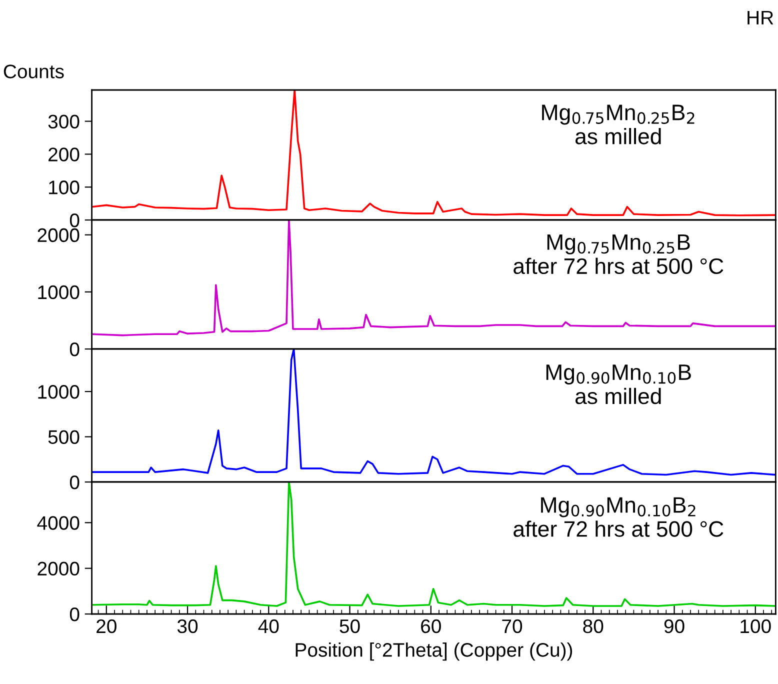 This screenshot has height=684, width=778. Describe the element at coordinates (618, 124) in the screenshot. I see `text: Mg$_{0.75}$Mn$_{0.25}$B$_{2}$ as milled` at that location.